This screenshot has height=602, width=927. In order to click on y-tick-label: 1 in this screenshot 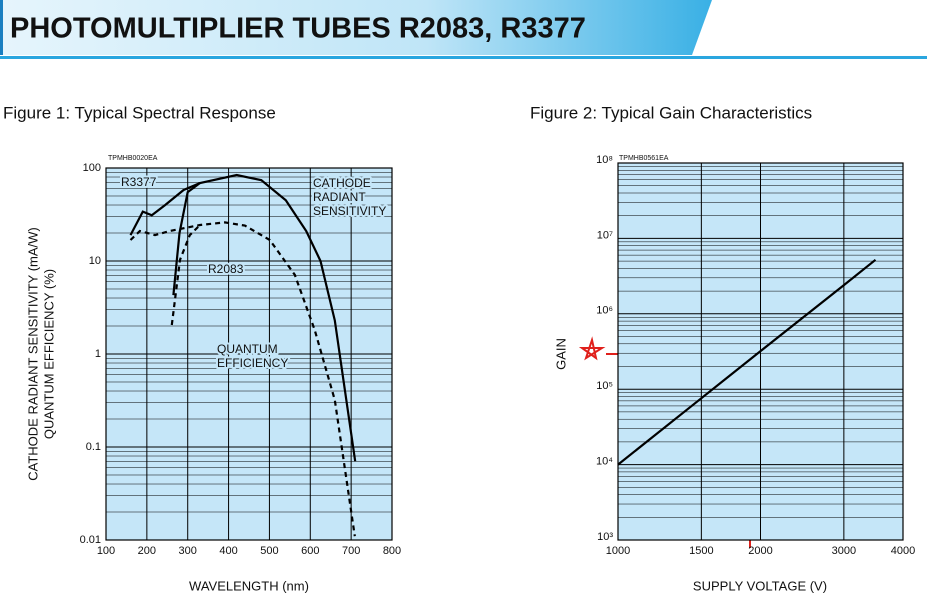, I will do `click(98, 354)`.